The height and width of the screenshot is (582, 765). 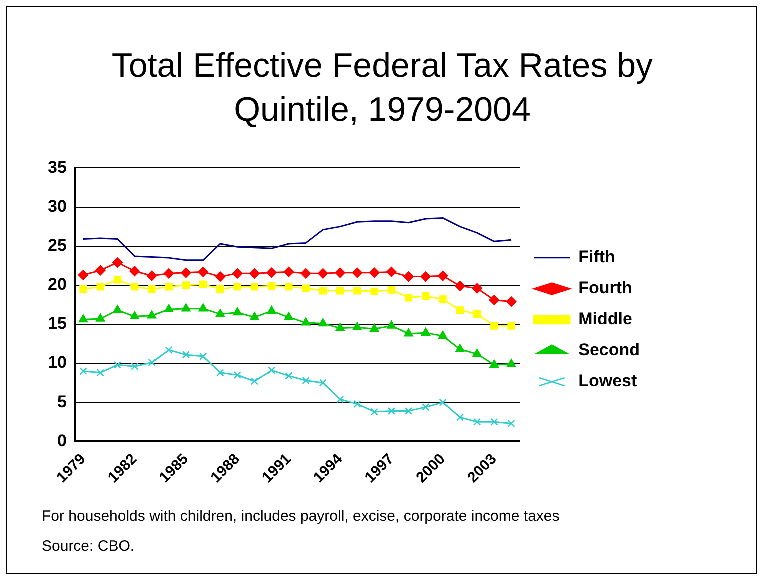 What do you see at coordinates (609, 350) in the screenshot?
I see `legend-label: Second` at bounding box center [609, 350].